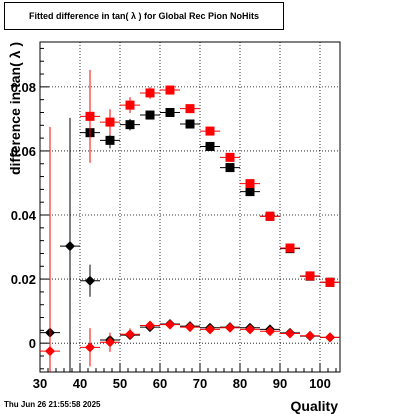  I want to click on y-tick-label: 0.04, so click(24, 215).